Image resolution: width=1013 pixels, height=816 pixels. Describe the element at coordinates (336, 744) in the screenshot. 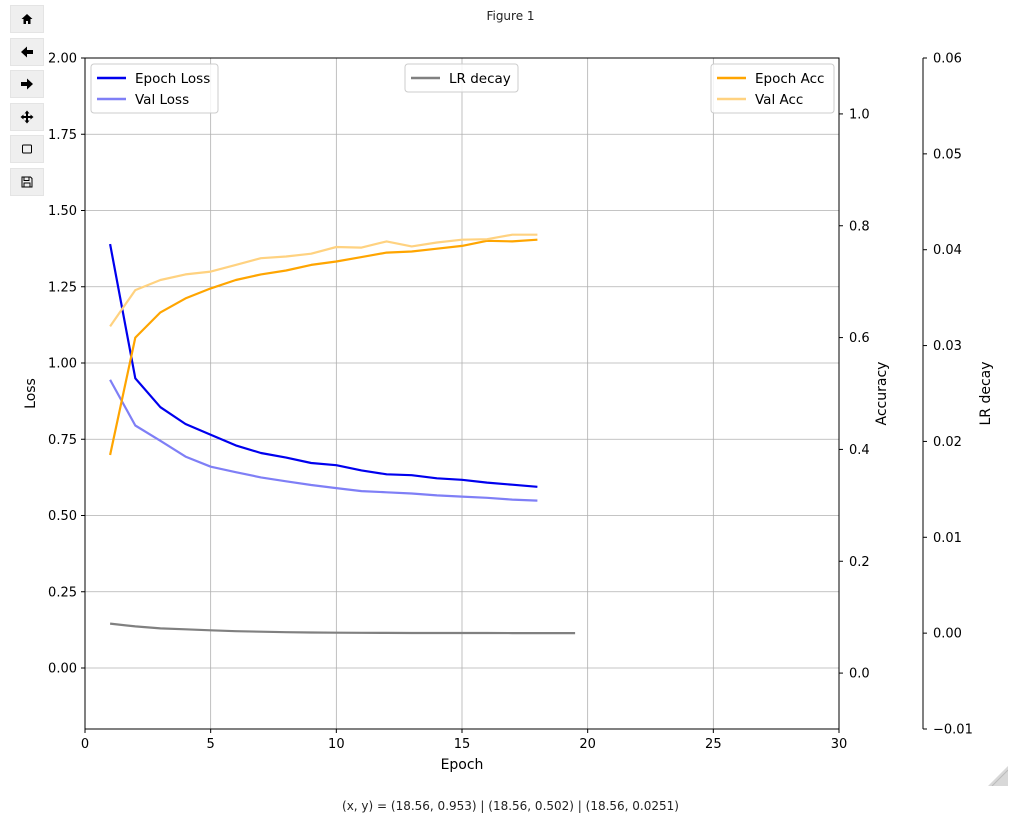

I see `x-tick-label: 10` at that location.